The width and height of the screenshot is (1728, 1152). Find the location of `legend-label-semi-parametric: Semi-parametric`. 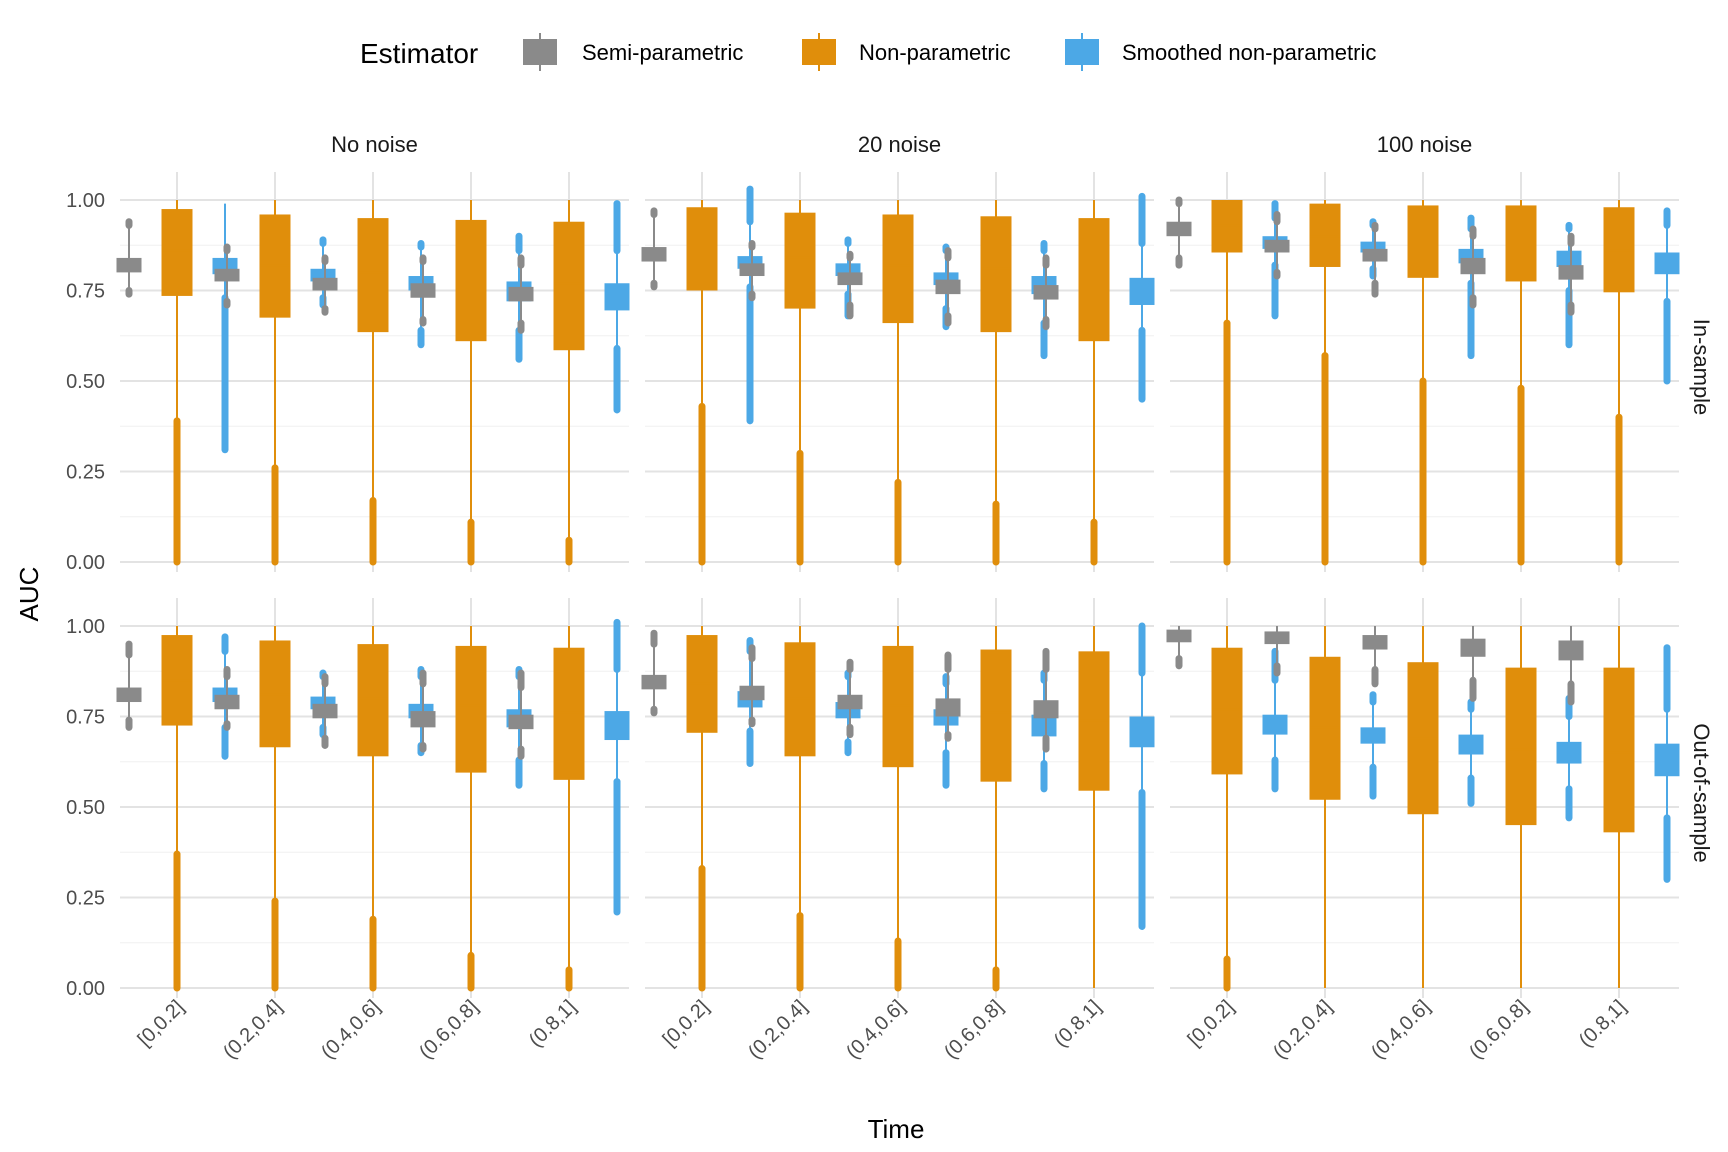

legend-label-semi-parametric: Semi-parametric is located at coordinates (662, 52).